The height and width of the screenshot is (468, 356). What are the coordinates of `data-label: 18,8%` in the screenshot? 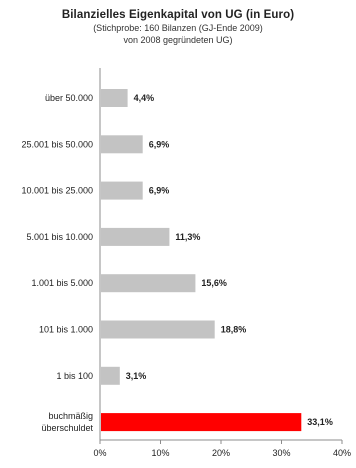 It's located at (234, 330).